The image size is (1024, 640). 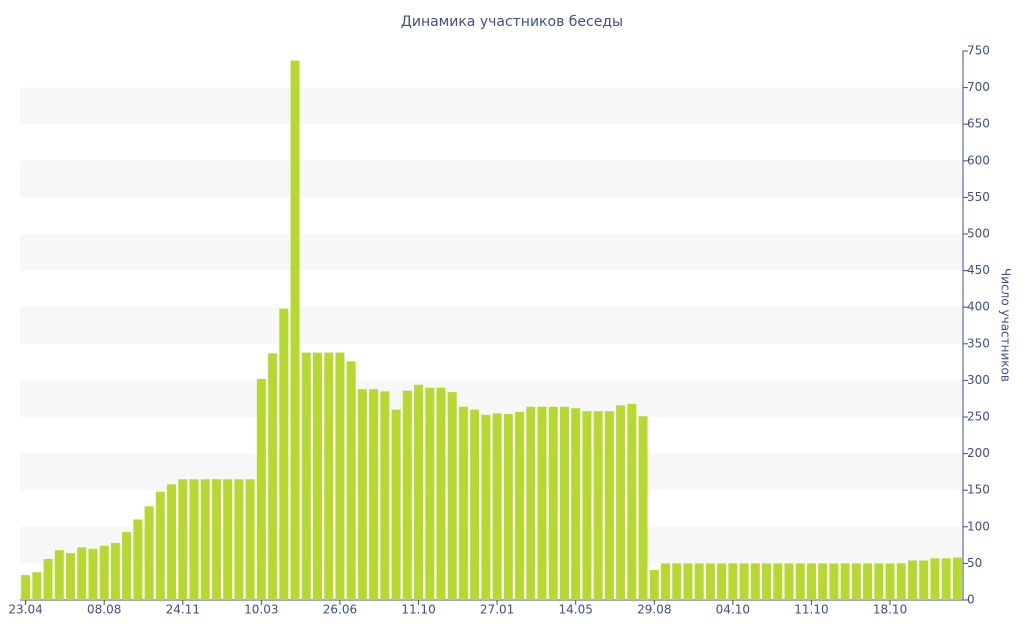 I want to click on y-tick-label: 500, so click(x=978, y=234).